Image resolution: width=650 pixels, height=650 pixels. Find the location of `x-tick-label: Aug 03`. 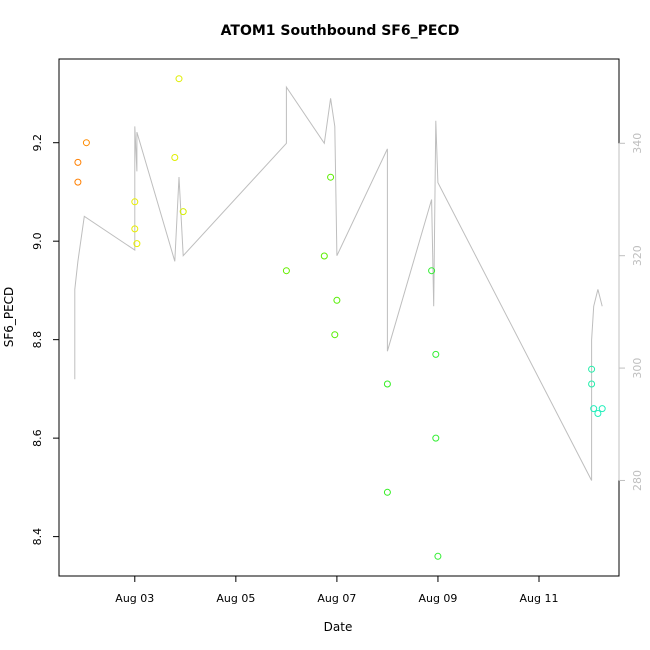

x-tick-label: Aug 03 is located at coordinates (134, 598).